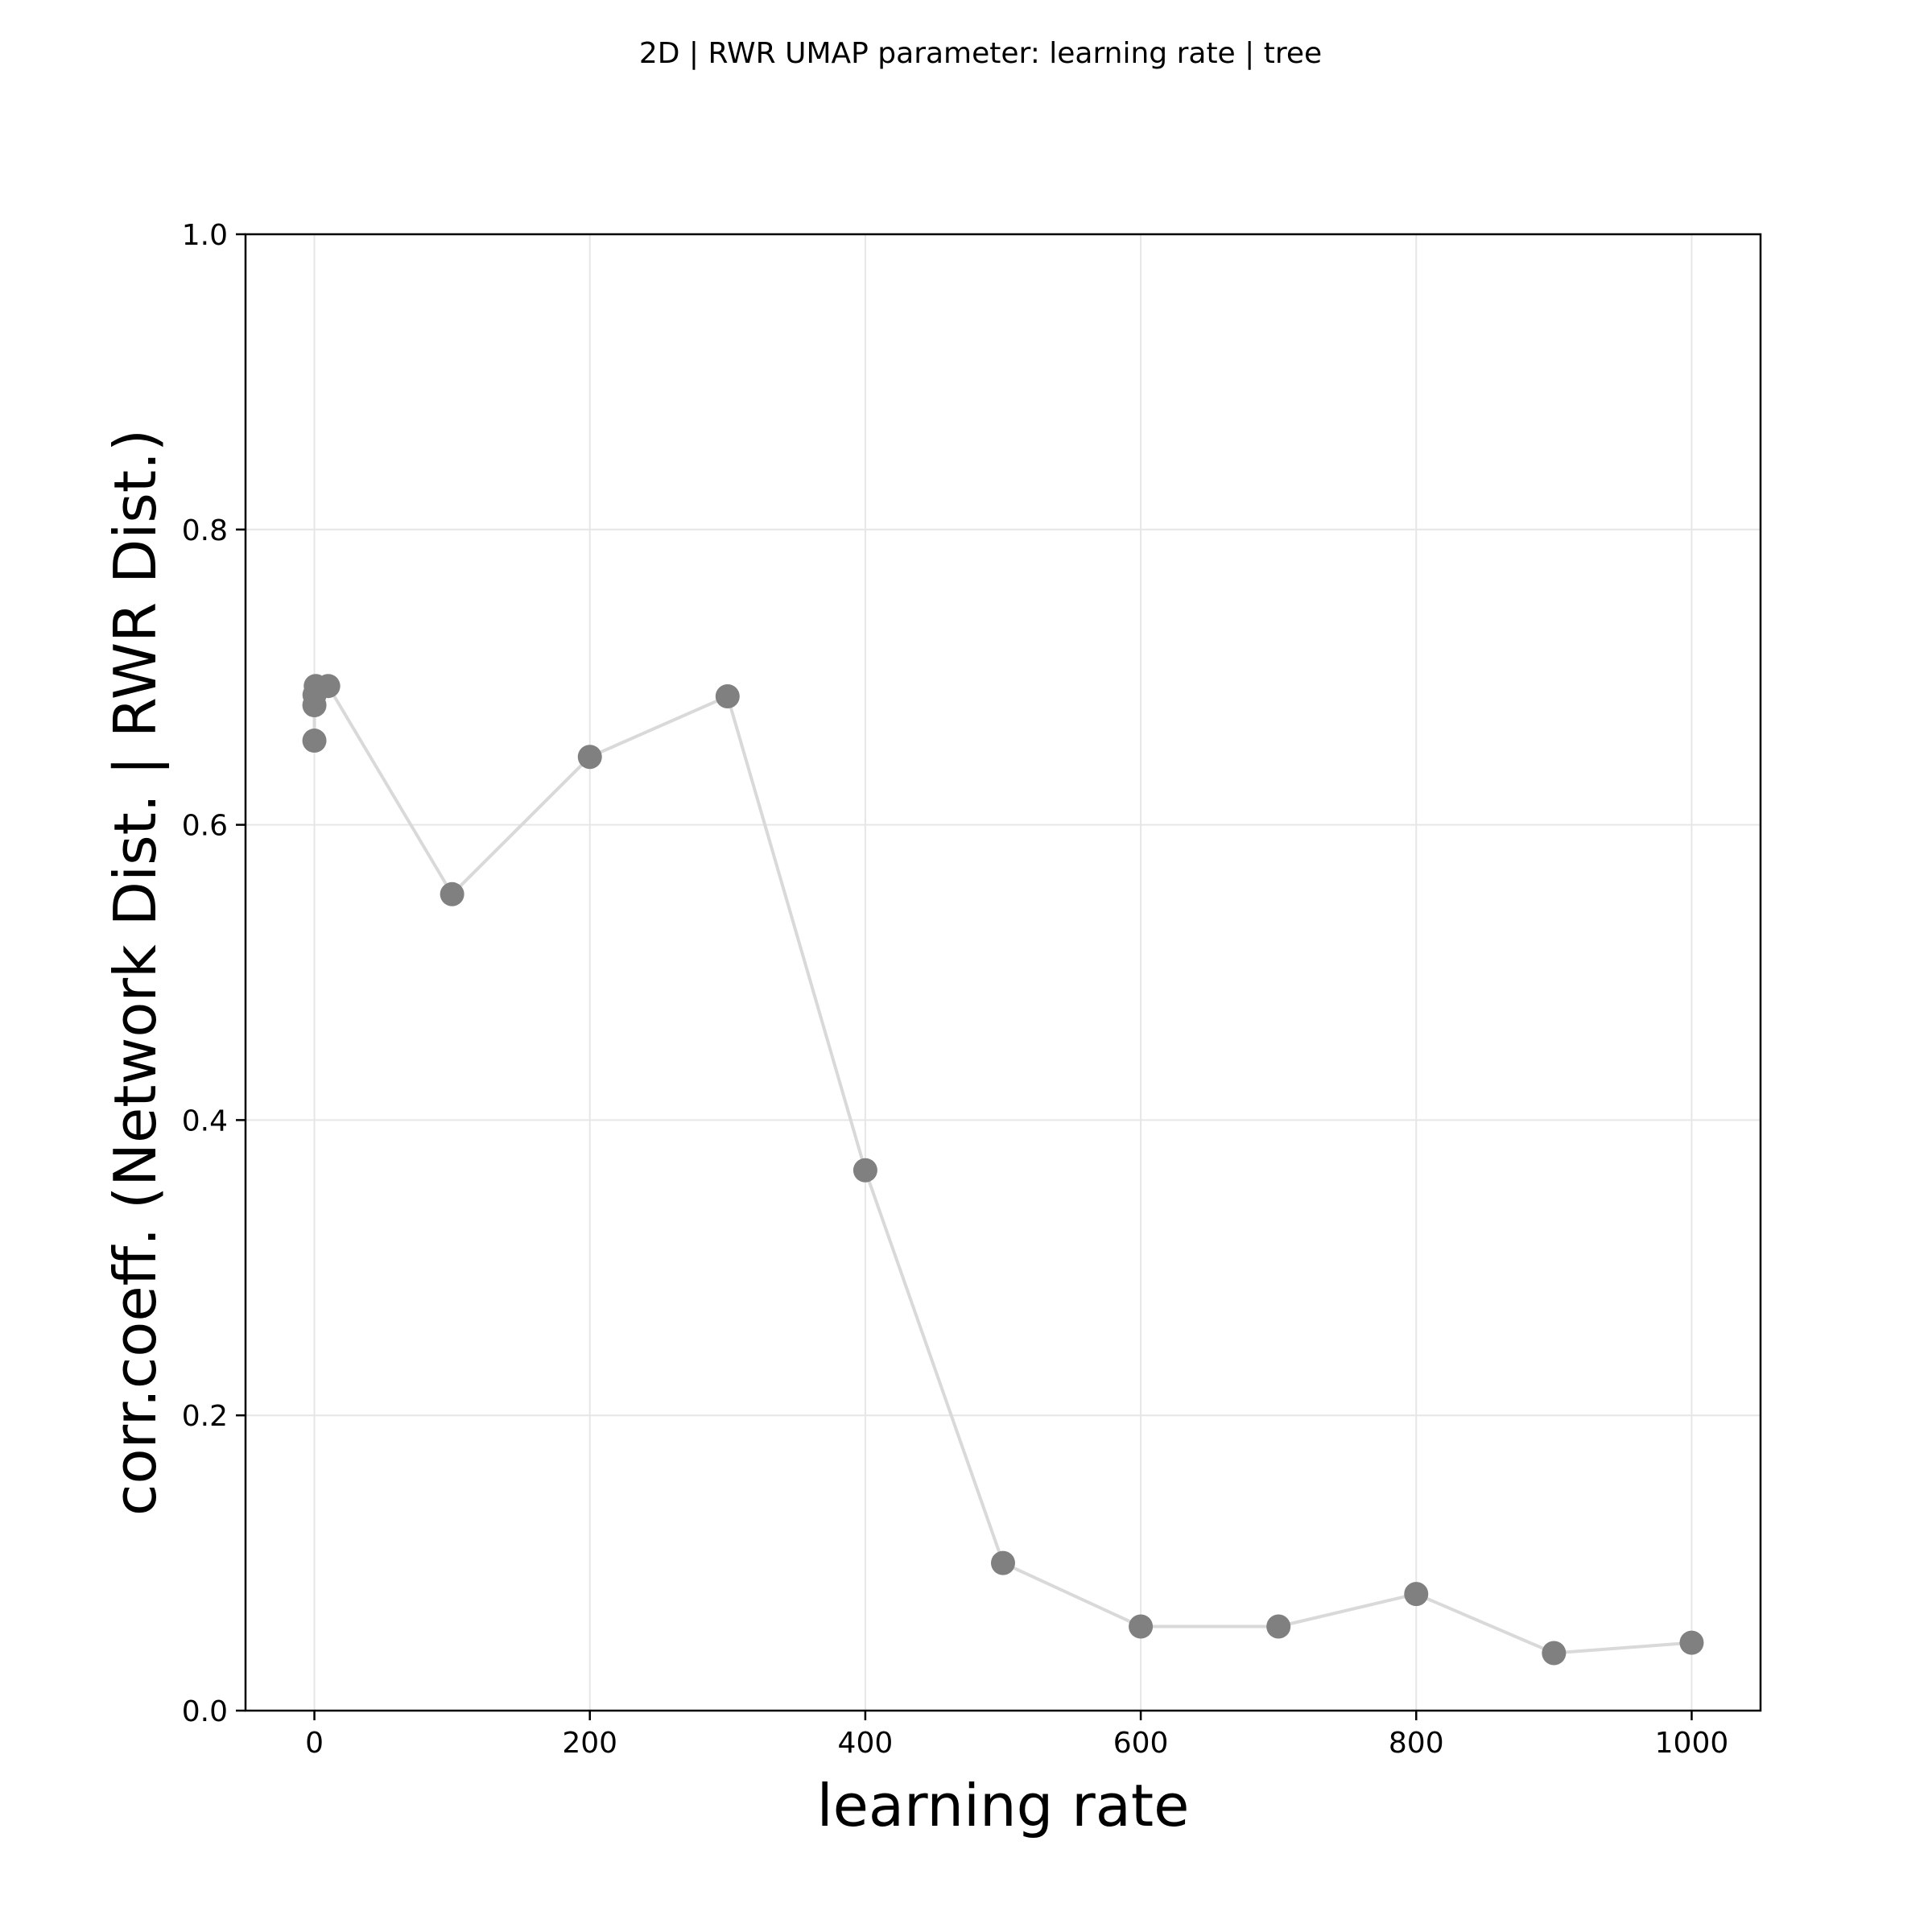  What do you see at coordinates (1016, 1735) in the screenshot?
I see `x-axis-ticks: 0 200 400 600 800 1000` at bounding box center [1016, 1735].